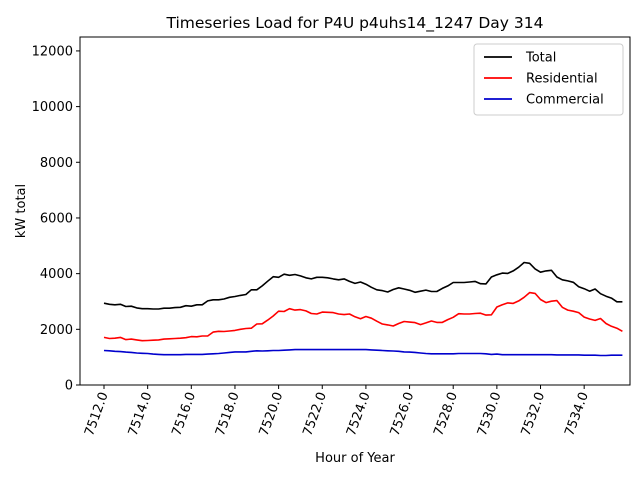 This screenshot has width=640, height=480. Describe the element at coordinates (363, 352) in the screenshot. I see `series-line-commercial` at that location.